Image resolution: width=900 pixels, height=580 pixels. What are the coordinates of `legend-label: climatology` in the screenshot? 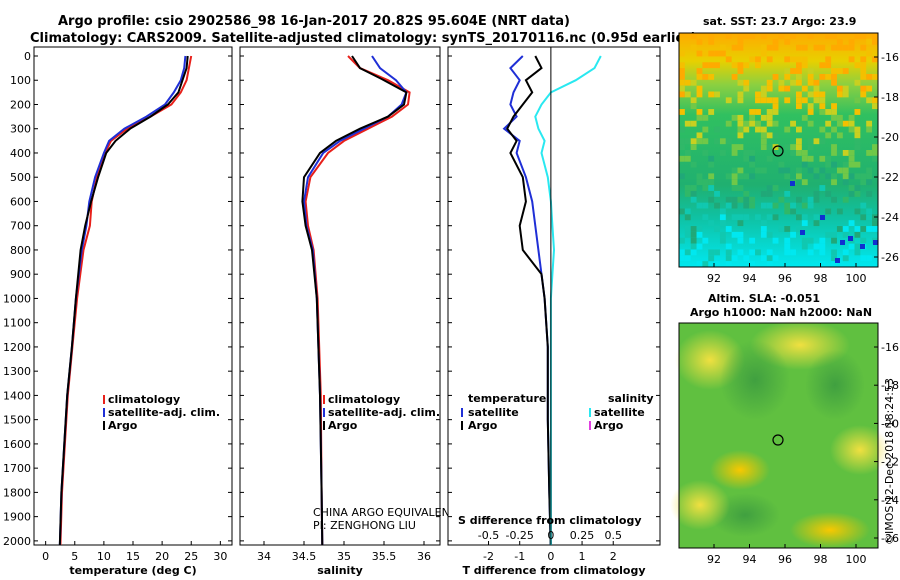 It's located at (364, 399).